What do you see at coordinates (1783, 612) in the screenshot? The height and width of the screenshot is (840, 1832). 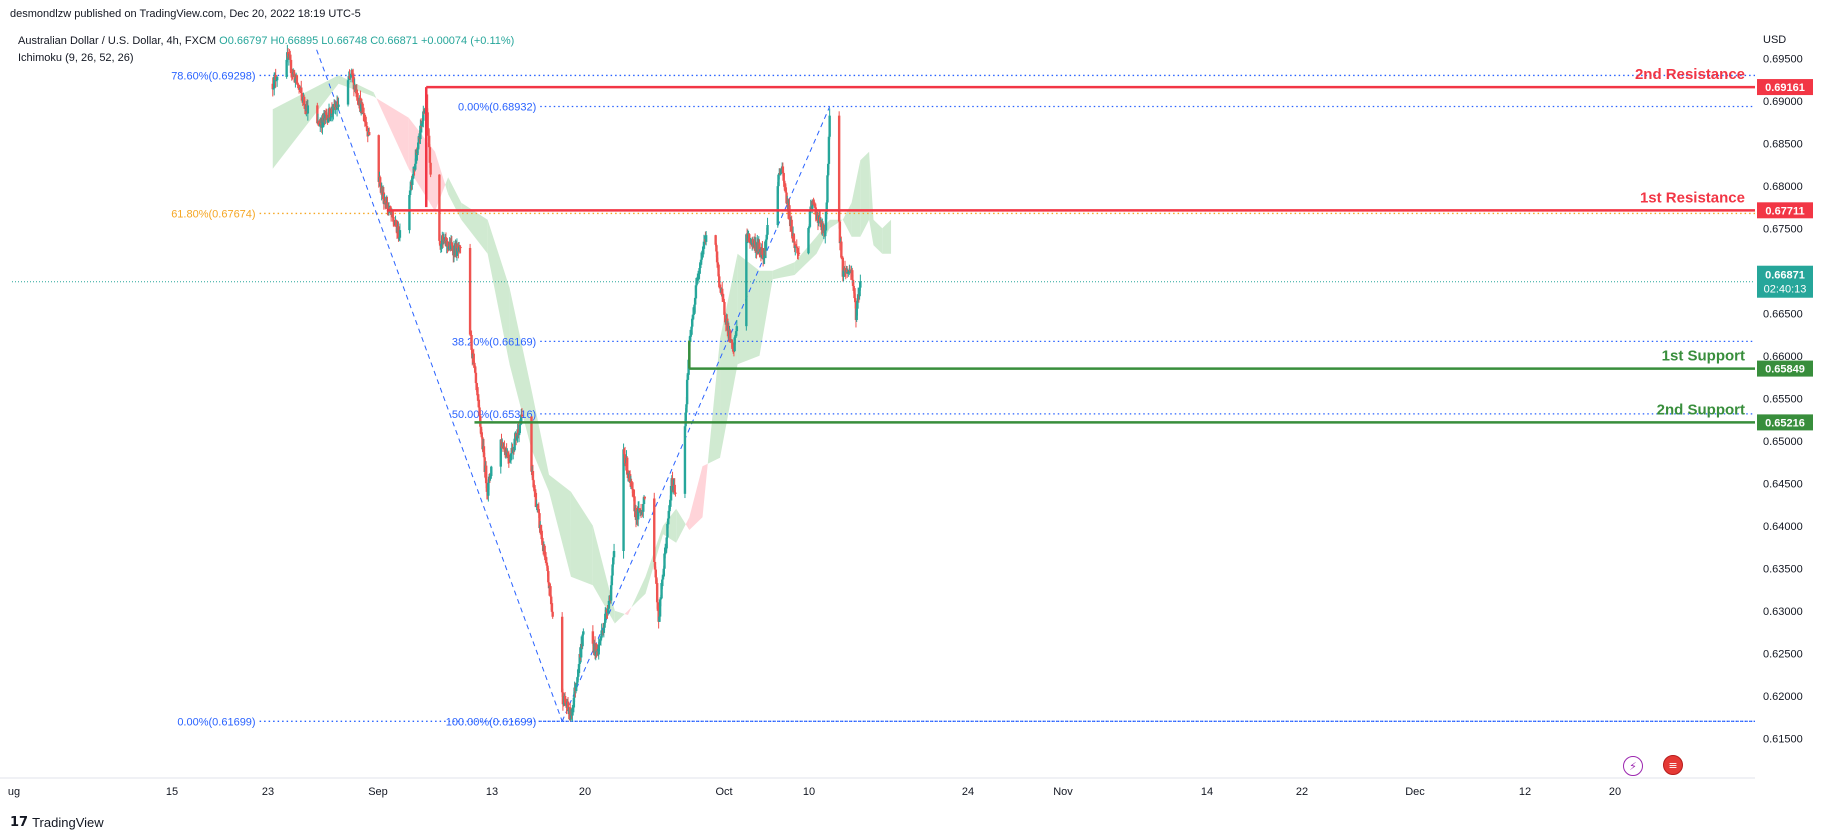 I see `price-tick-label: 0.63000` at bounding box center [1783, 612].